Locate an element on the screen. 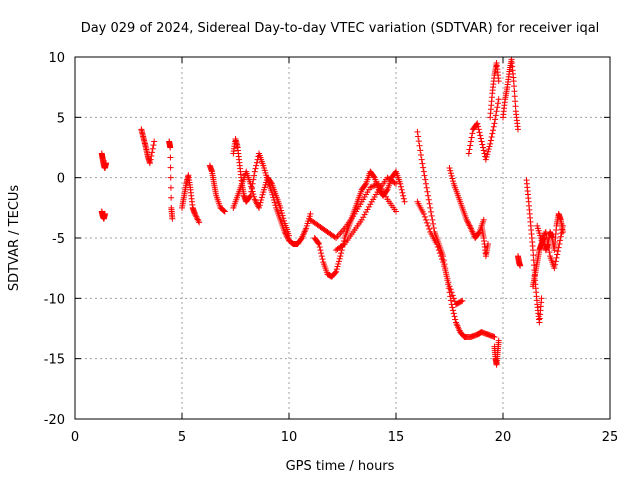  series-sat-a is located at coordinates (104, 161).